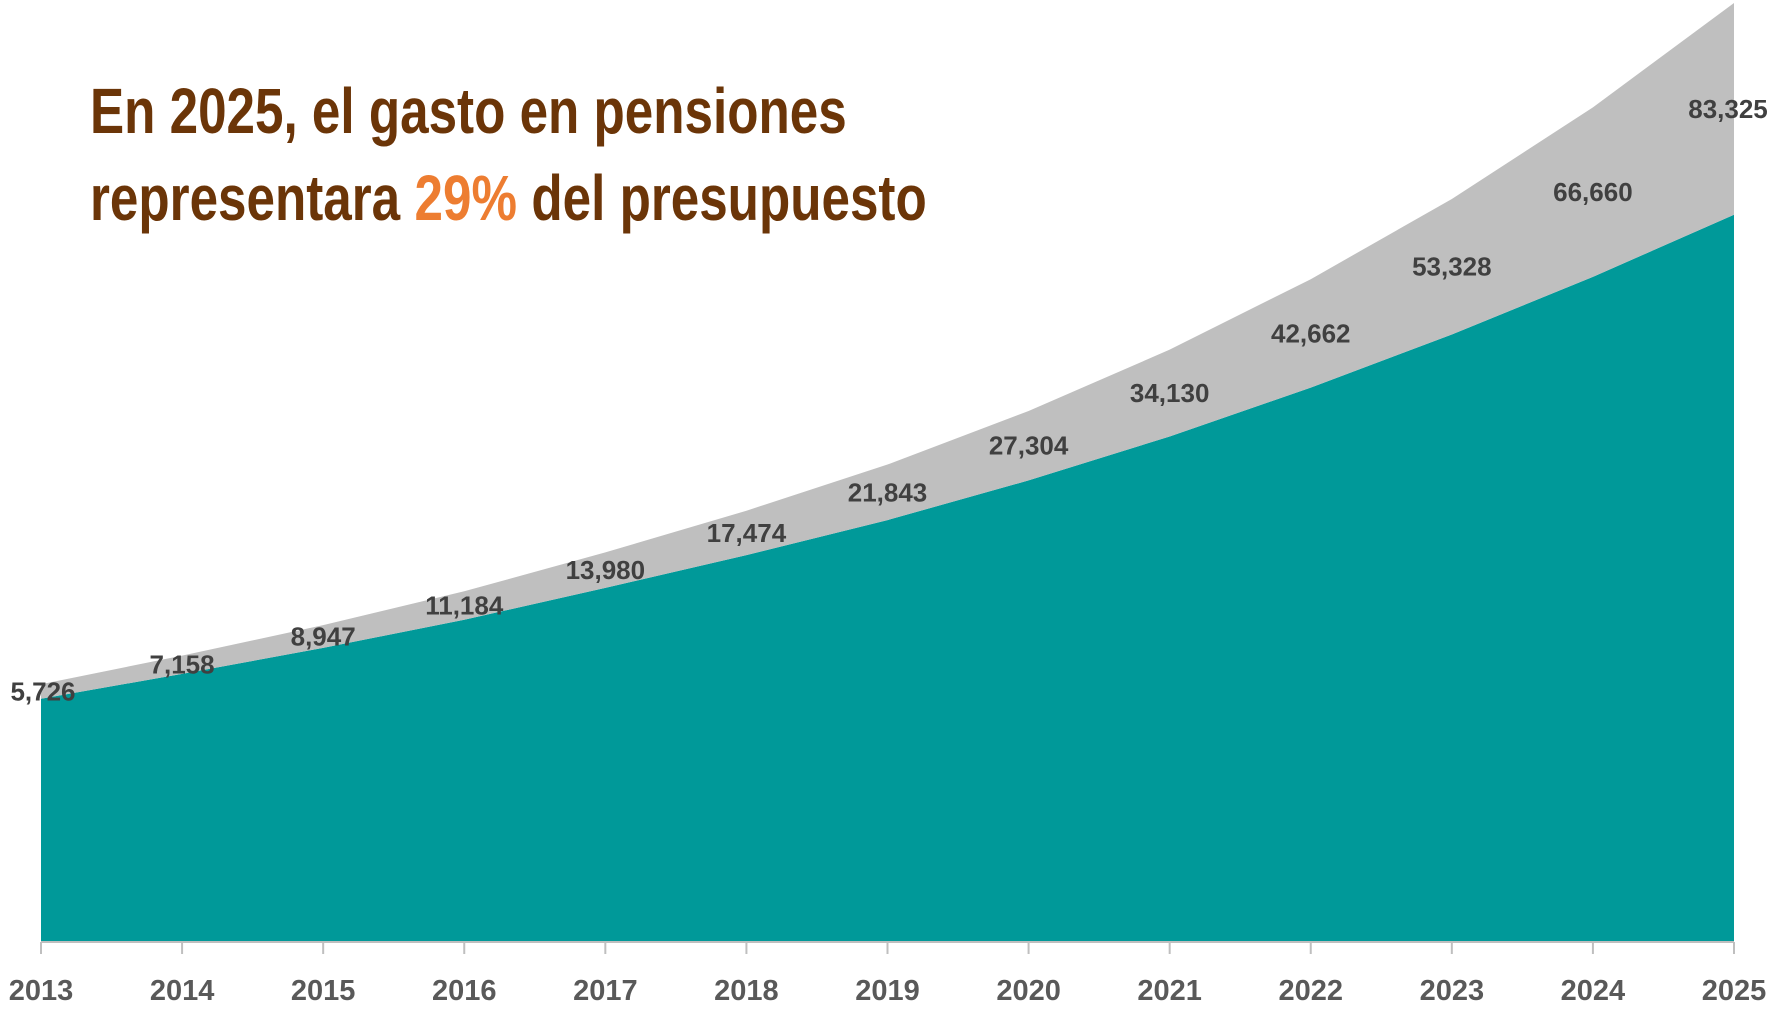 The image size is (1768, 1010). Describe the element at coordinates (41, 991) in the screenshot. I see `x-tick-label: 2013` at that location.